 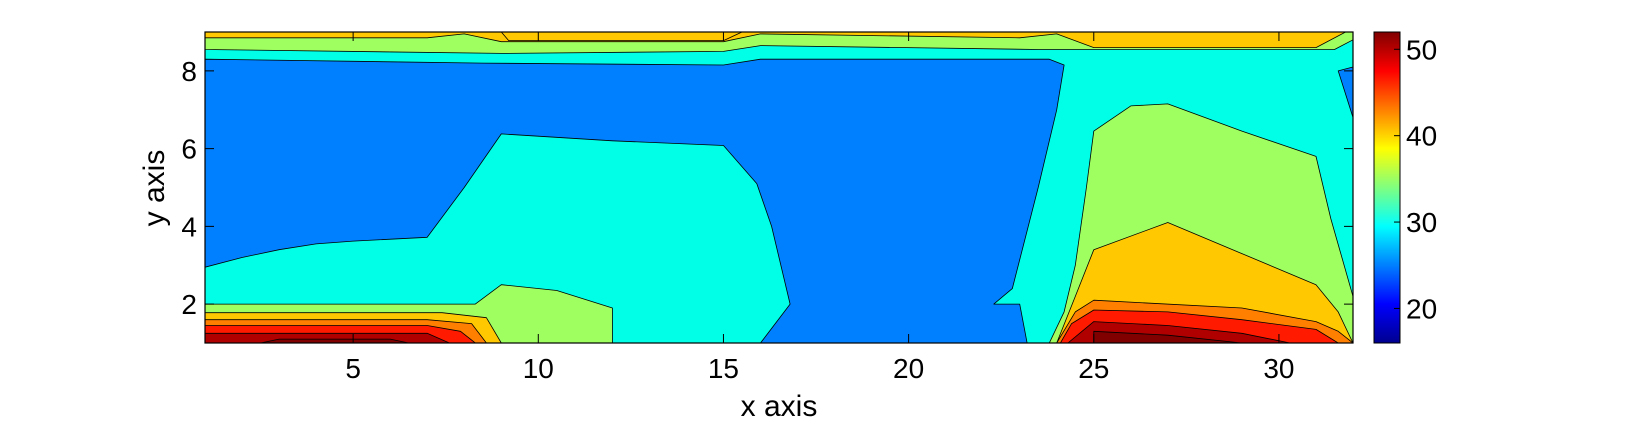 I want to click on y-tick-label: 6, so click(x=189, y=149).